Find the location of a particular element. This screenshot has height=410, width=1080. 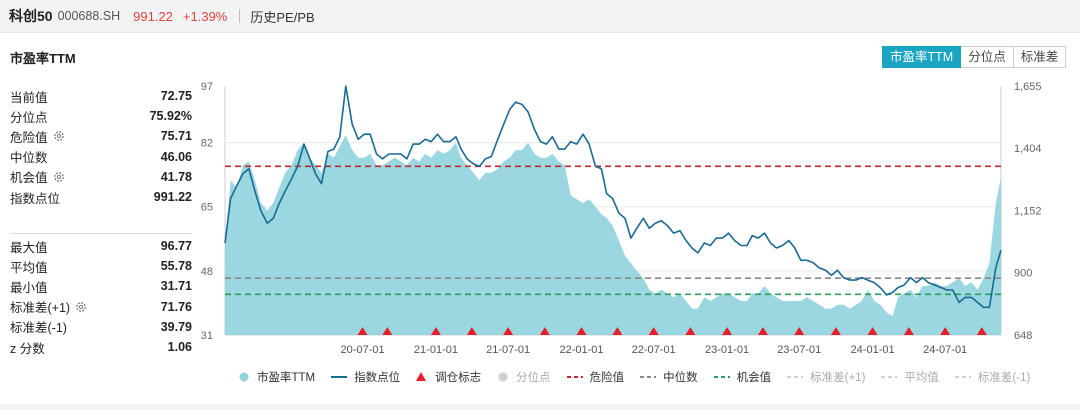

index-price: 991.22 is located at coordinates (153, 16).